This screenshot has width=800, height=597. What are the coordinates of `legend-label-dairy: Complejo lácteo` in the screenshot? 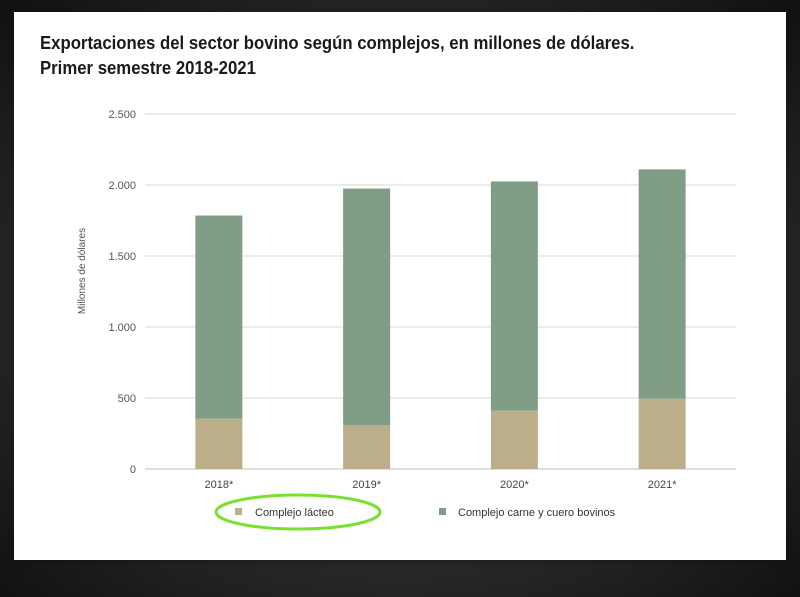 It's located at (294, 513).